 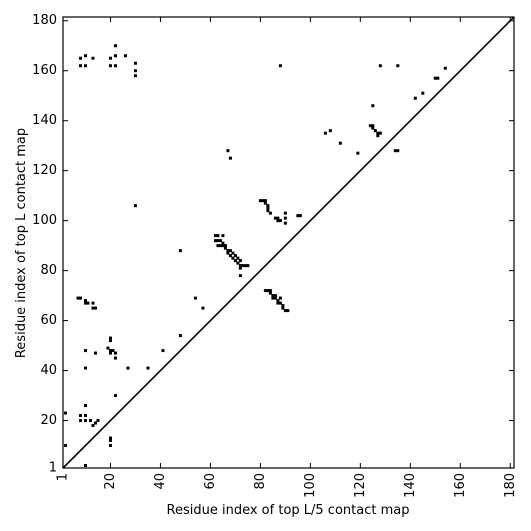 What do you see at coordinates (44, 170) in the screenshot?
I see `y-tick-label: 120` at bounding box center [44, 170].